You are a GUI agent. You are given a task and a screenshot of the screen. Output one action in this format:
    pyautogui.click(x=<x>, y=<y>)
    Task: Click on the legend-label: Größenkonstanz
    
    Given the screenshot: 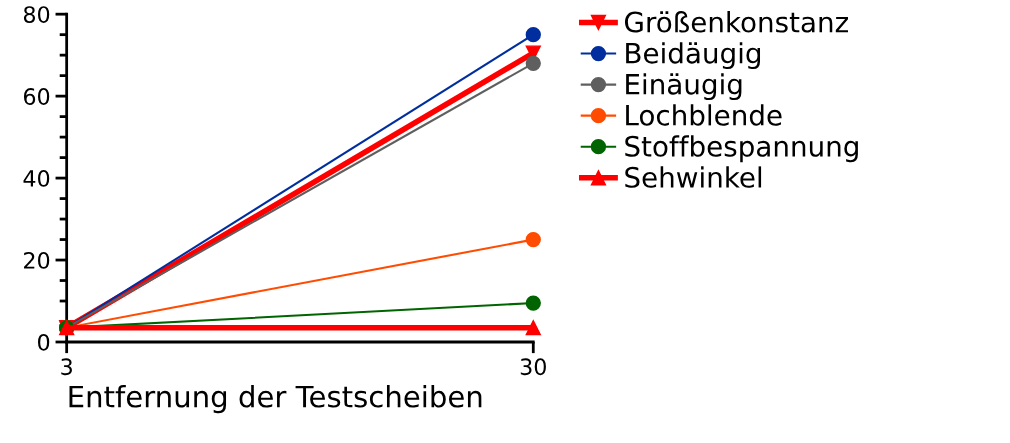 What is the action you would take?
    pyautogui.click(x=736, y=22)
    